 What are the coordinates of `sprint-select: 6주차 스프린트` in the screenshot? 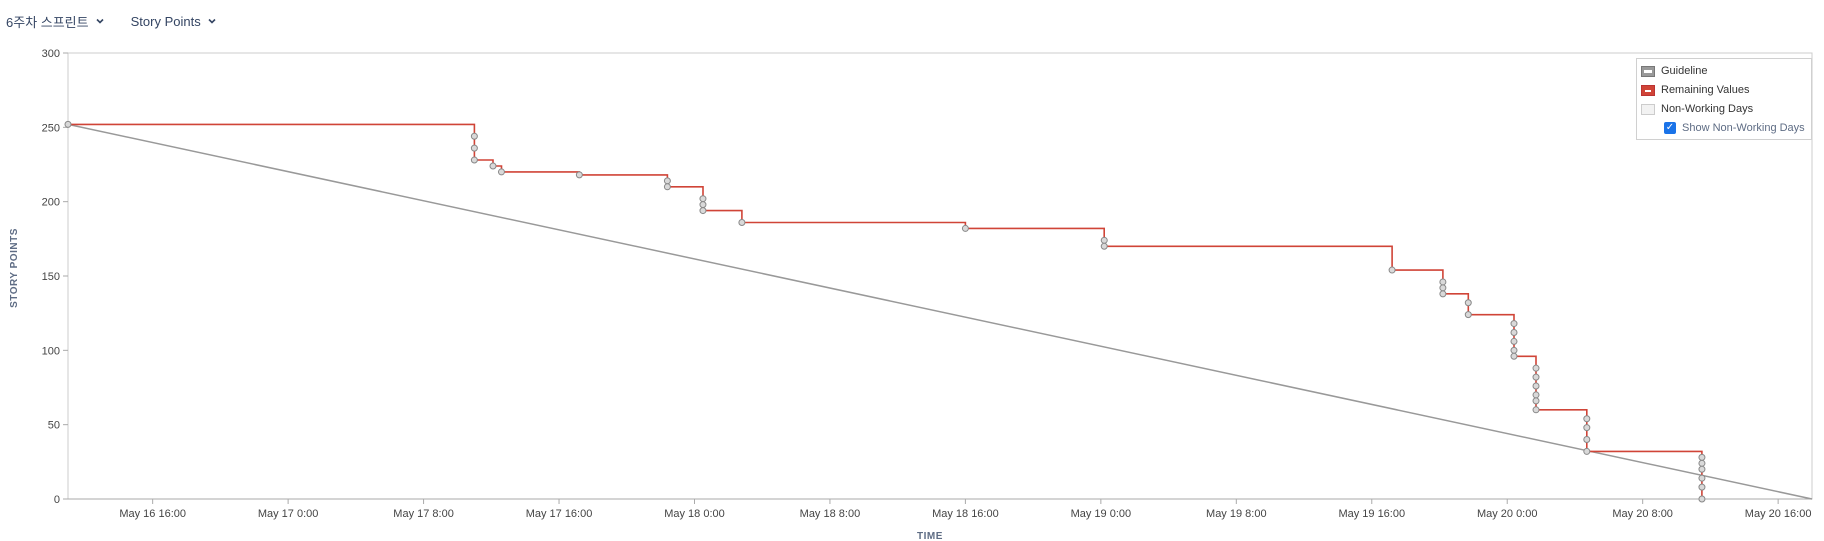 It's located at (55, 21).